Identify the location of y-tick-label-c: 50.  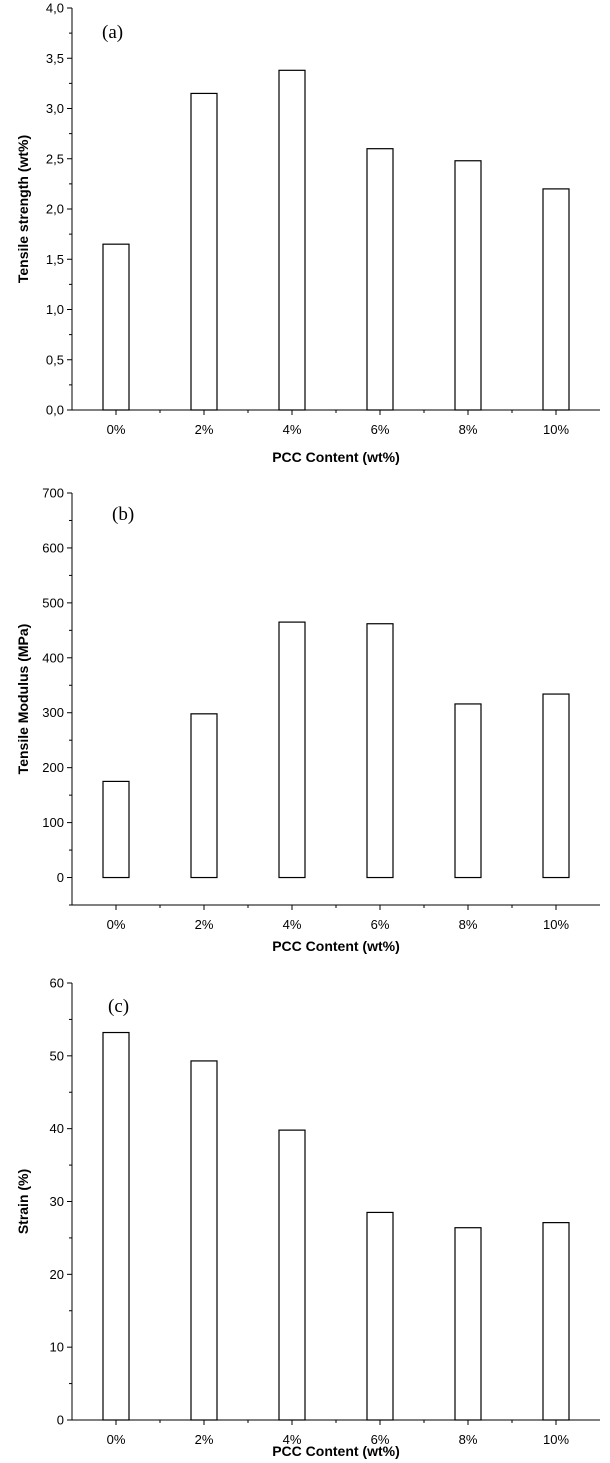
(57, 1055).